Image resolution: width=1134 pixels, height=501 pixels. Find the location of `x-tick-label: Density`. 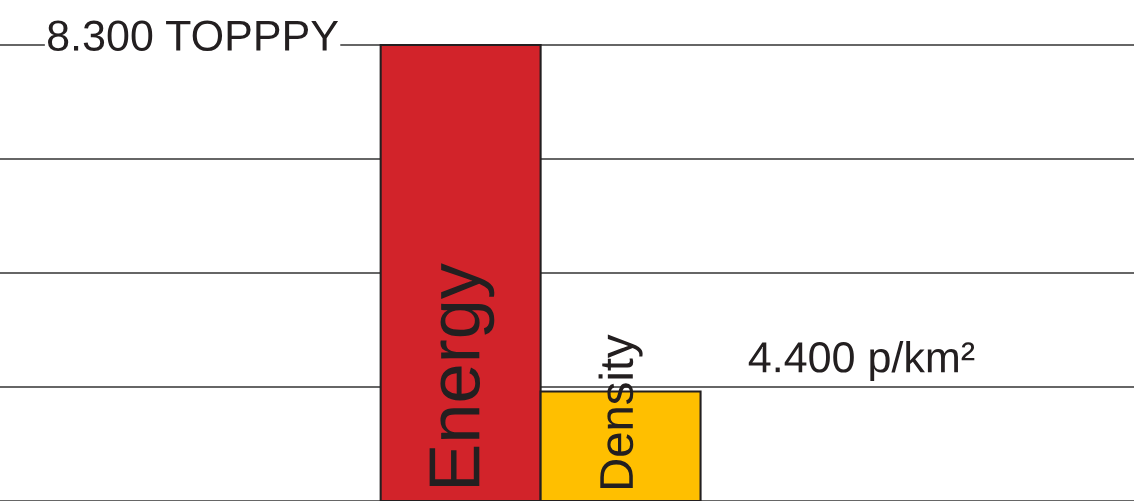

x-tick-label: Density is located at coordinates (620, 411).